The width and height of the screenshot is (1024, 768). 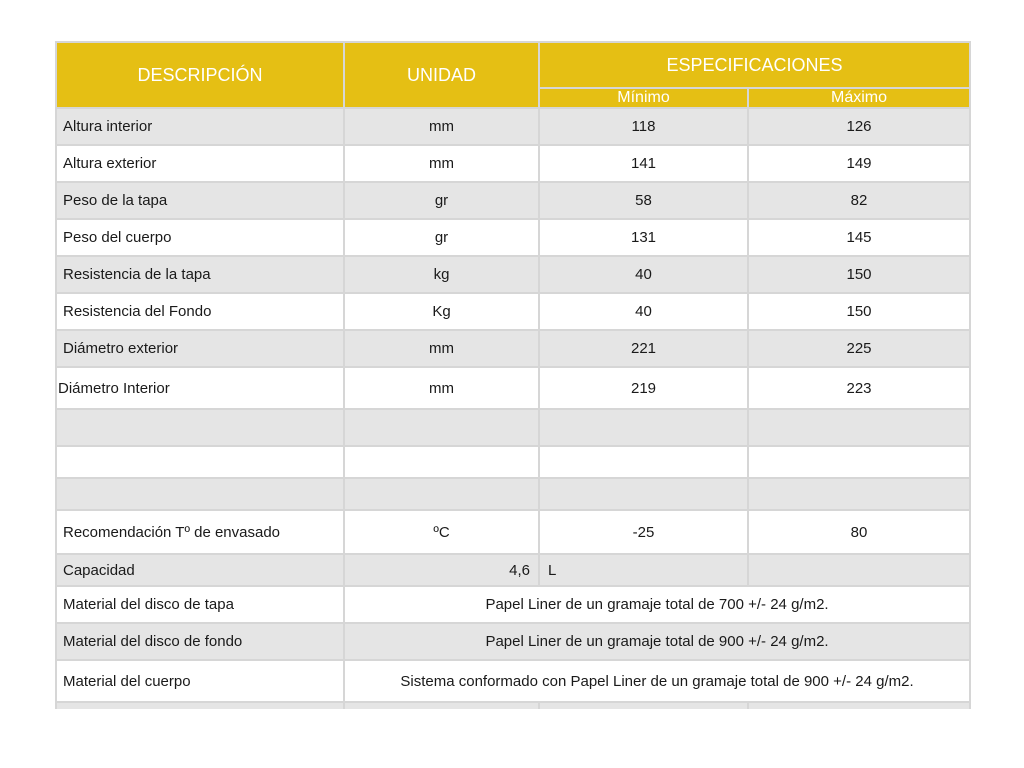 What do you see at coordinates (643, 388) in the screenshot?
I see `row-min: 219` at bounding box center [643, 388].